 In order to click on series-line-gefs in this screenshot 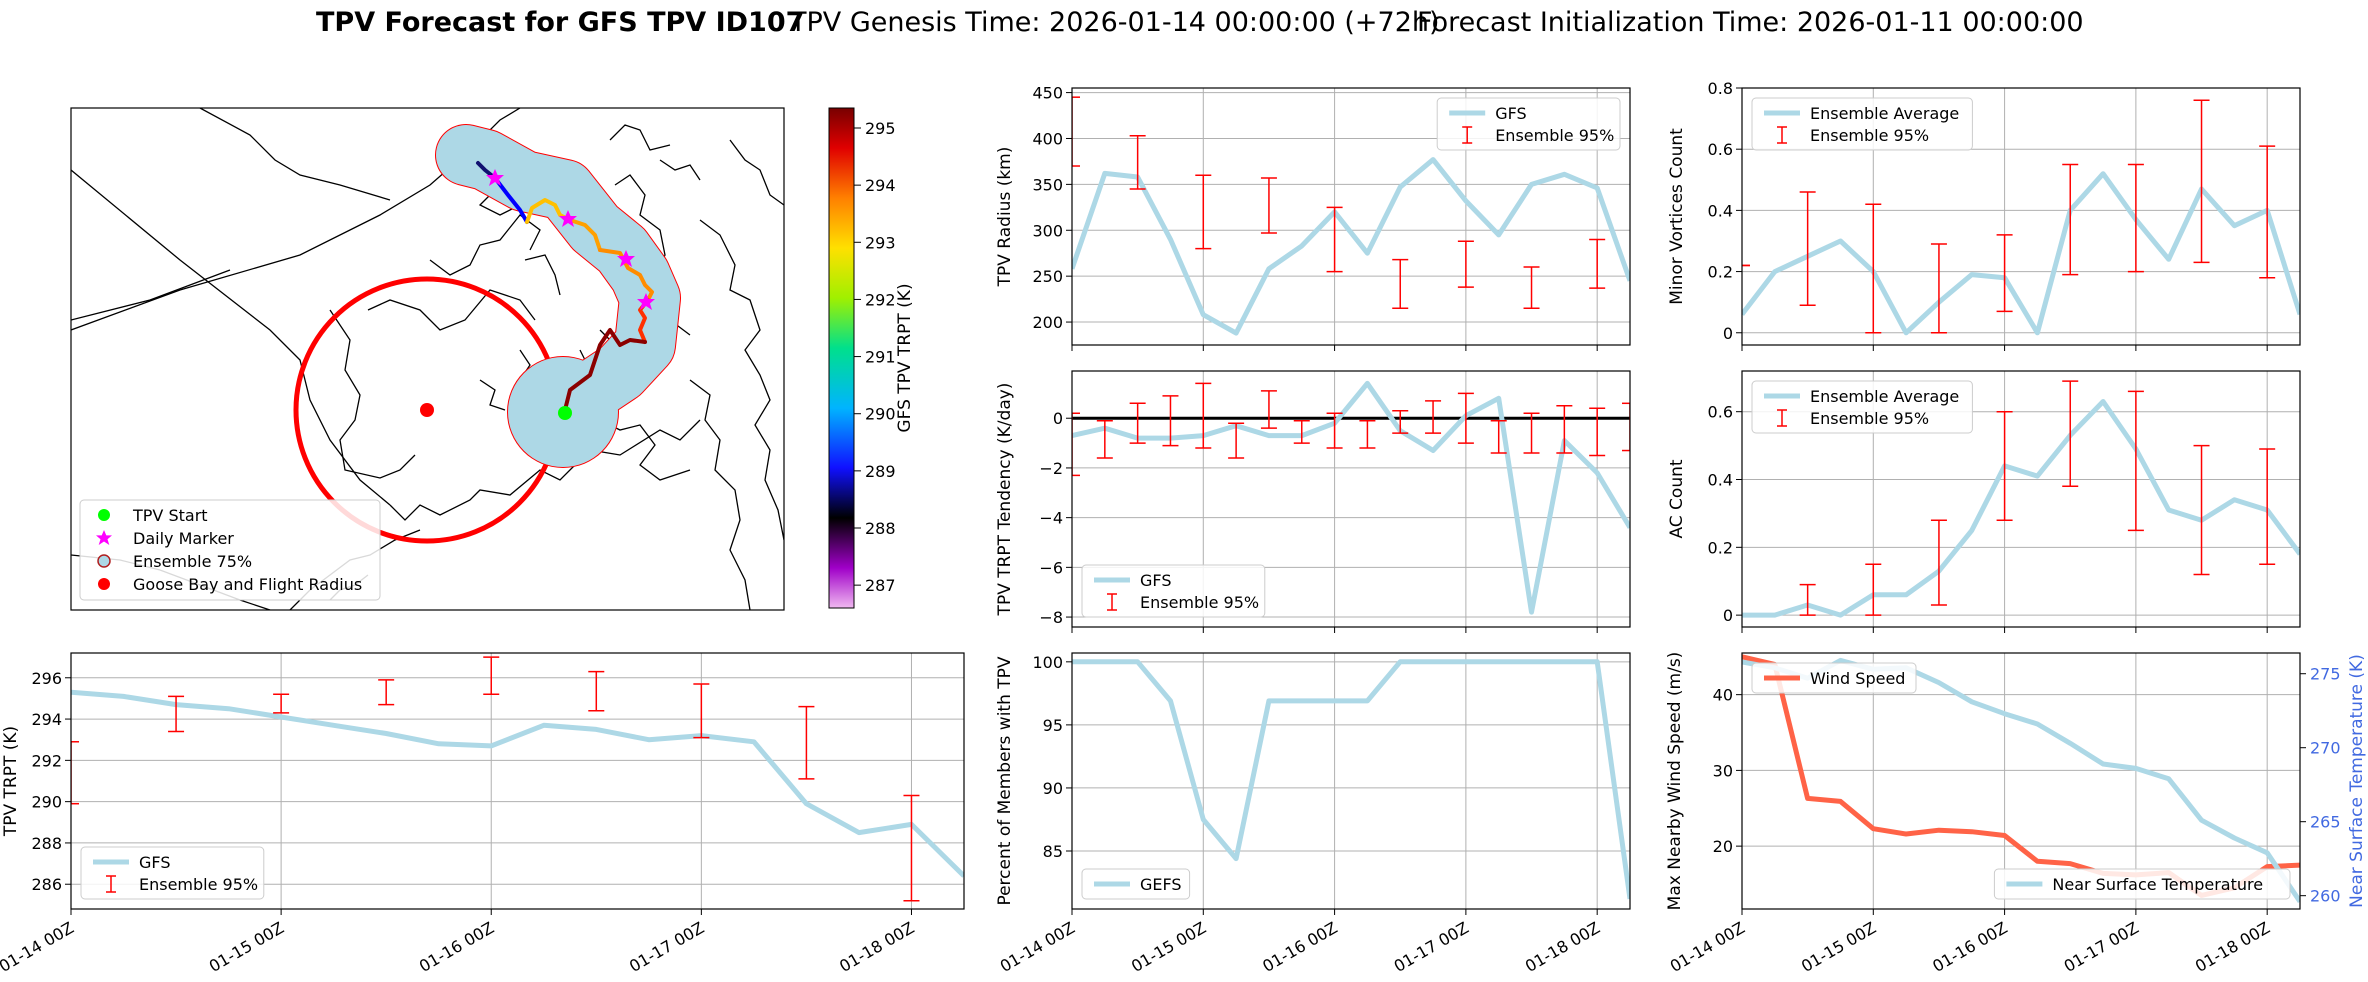, I will do `click(1351, 779)`.